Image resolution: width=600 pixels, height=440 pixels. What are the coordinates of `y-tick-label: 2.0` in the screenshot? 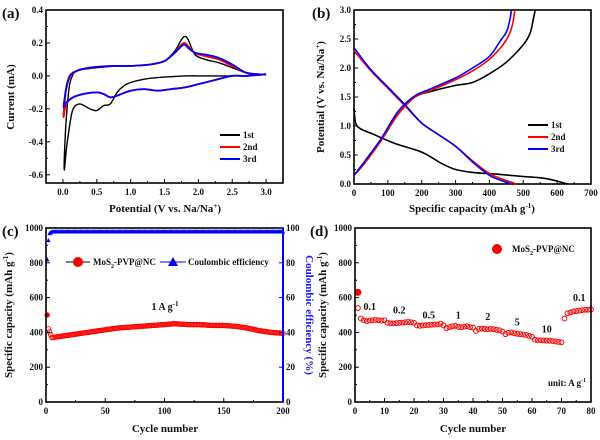 It's located at (346, 68).